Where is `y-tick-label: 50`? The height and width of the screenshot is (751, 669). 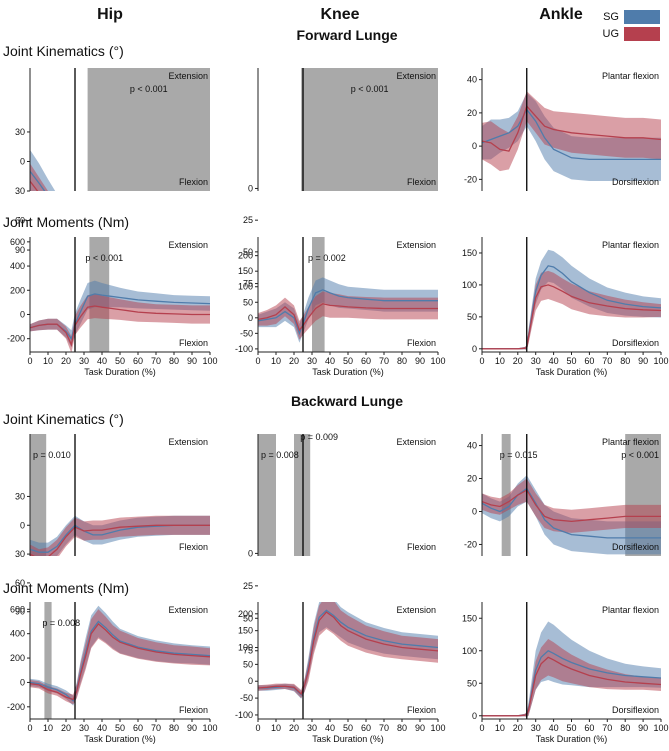 y-tick-label: 50 is located at coordinates (472, 317).